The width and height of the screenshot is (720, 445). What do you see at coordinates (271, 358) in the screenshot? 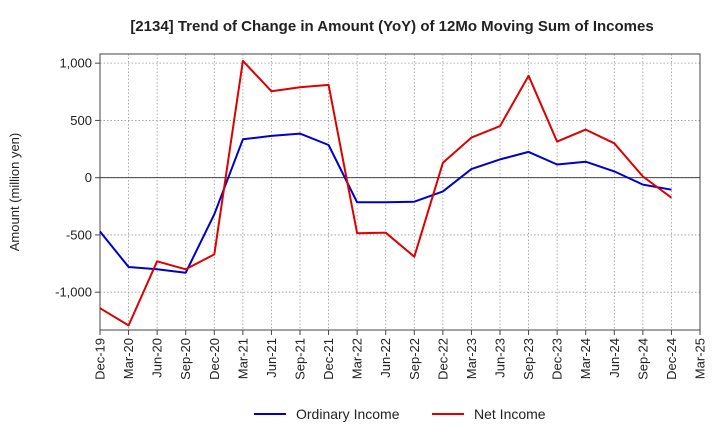
I see `x-tick-label: Jun-21` at bounding box center [271, 358].